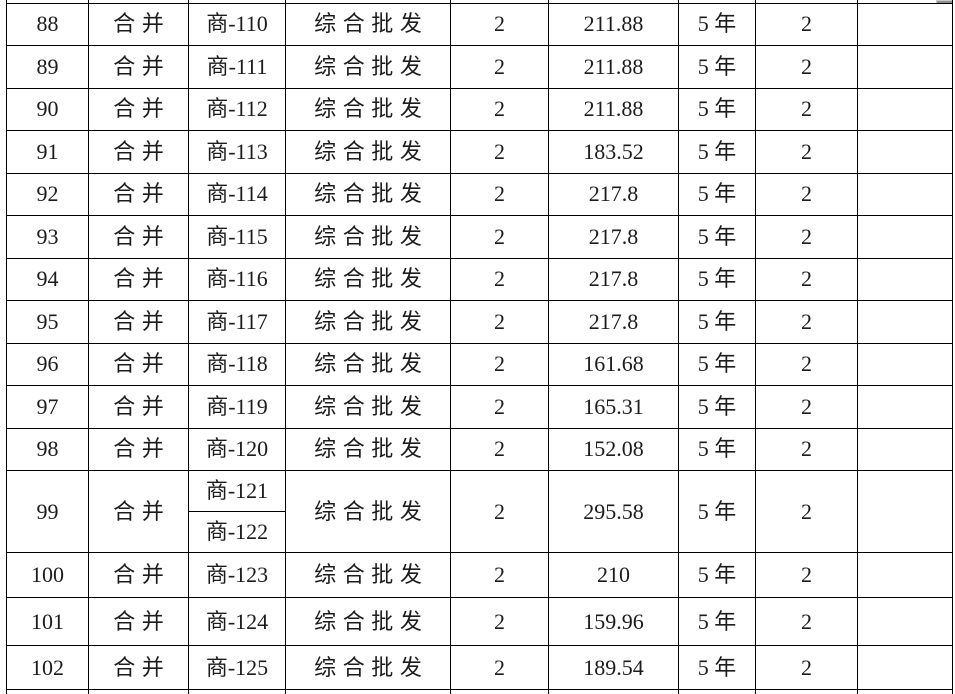  I want to click on cell-unit: 商-113, so click(237, 152).